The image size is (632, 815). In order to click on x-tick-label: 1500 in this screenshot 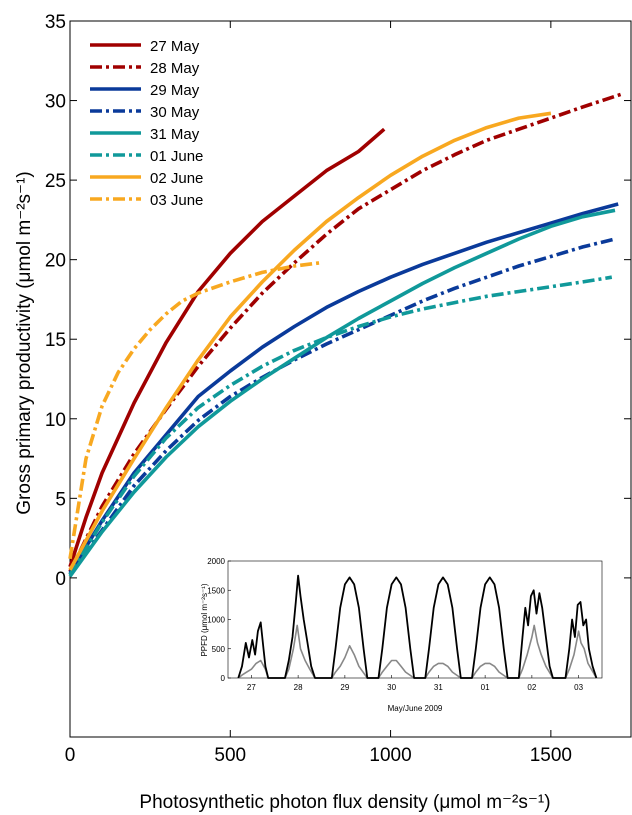, I will do `click(551, 755)`.